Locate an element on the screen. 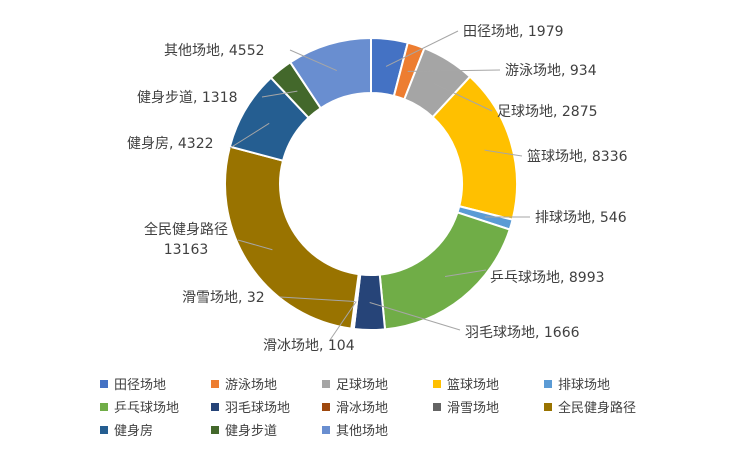  legend-label: 足球场地 is located at coordinates (362, 385).